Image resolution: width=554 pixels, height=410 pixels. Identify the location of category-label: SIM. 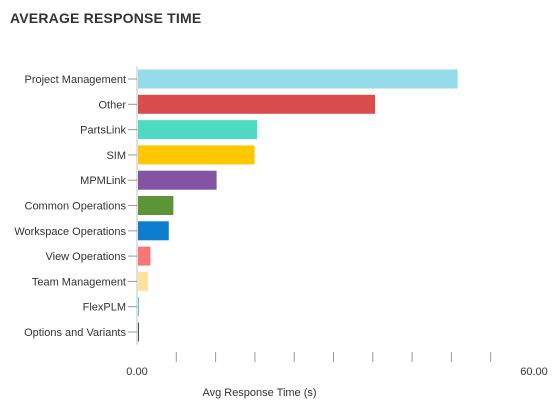
(116, 156).